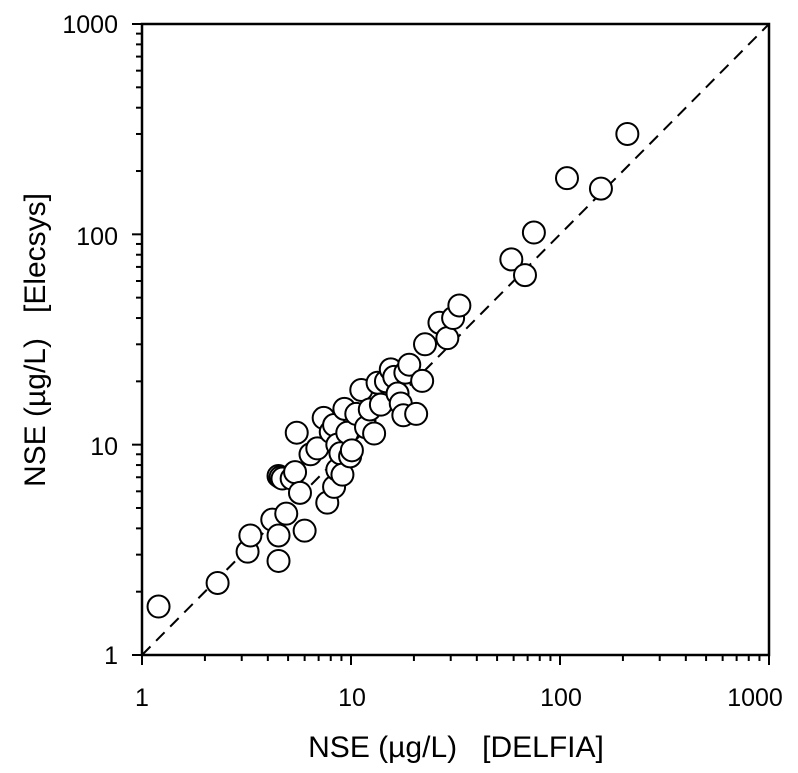 The width and height of the screenshot is (798, 773). What do you see at coordinates (755, 698) in the screenshot?
I see `x-tick-label-1000: 1000` at bounding box center [755, 698].